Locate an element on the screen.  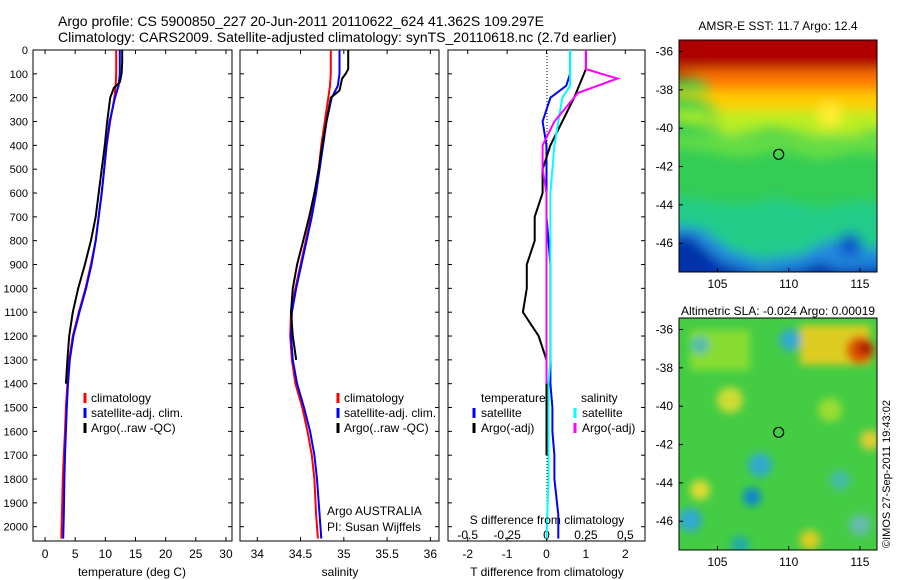
x-tick-label: 30 is located at coordinates (226, 554).